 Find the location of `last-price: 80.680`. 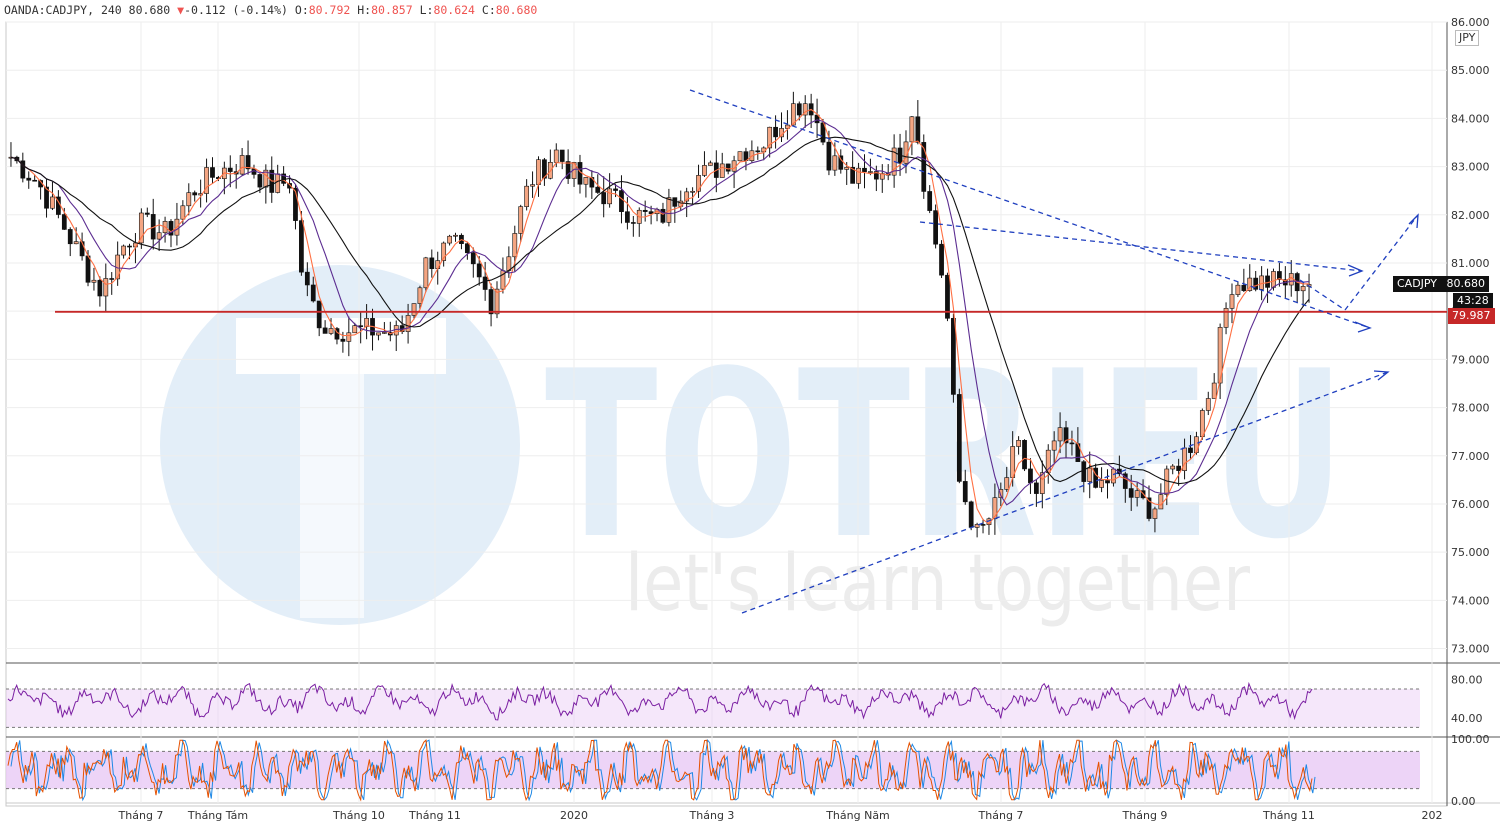

last-price: 80.680 is located at coordinates (149, 10).